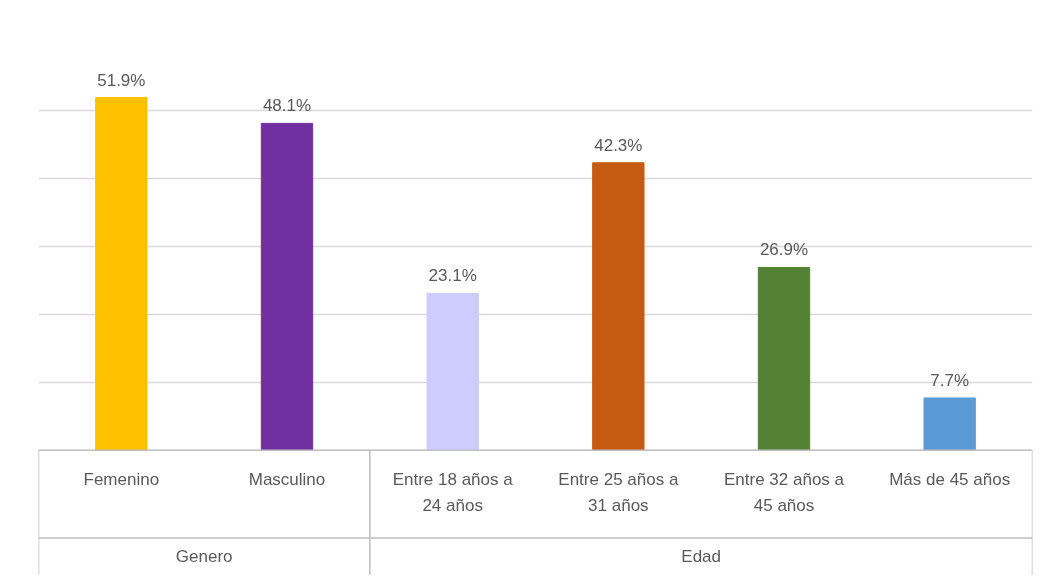  What do you see at coordinates (784, 492) in the screenshot?
I see `x-tick-label: Entre 32 años a 45 años` at bounding box center [784, 492].